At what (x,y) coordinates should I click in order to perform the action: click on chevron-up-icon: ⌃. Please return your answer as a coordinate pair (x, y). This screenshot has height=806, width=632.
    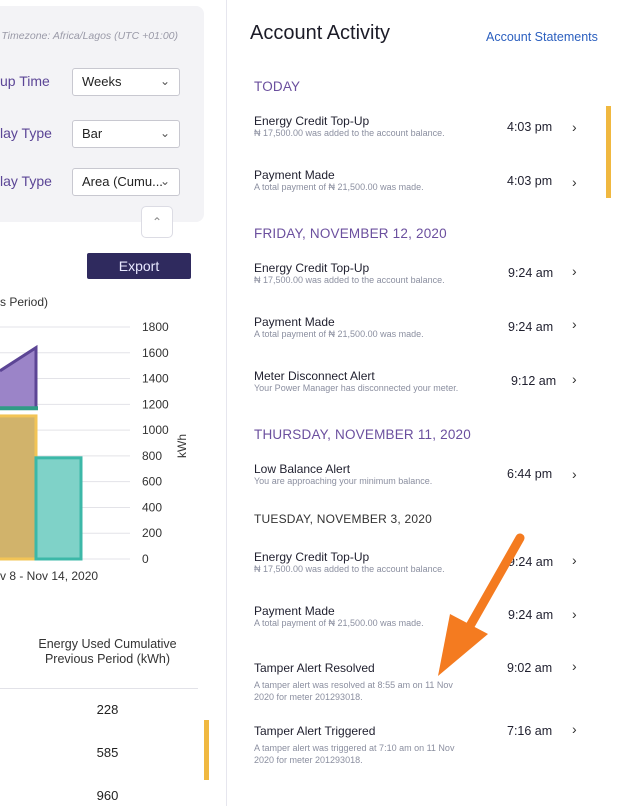
    Looking at the image, I should click on (157, 222).